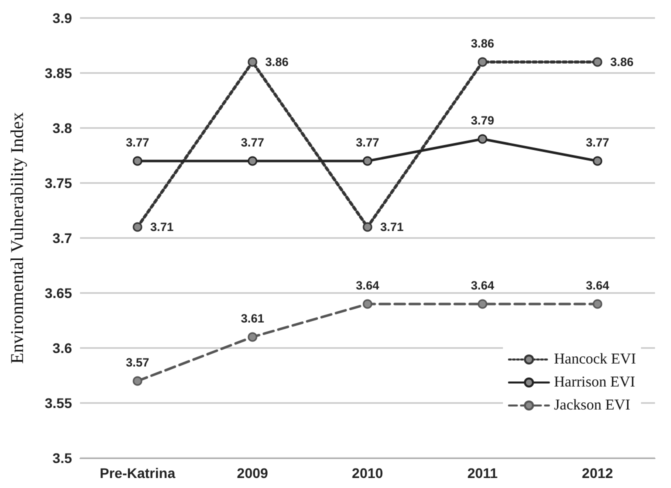  I want to click on data-label: 3.57, so click(138, 362).